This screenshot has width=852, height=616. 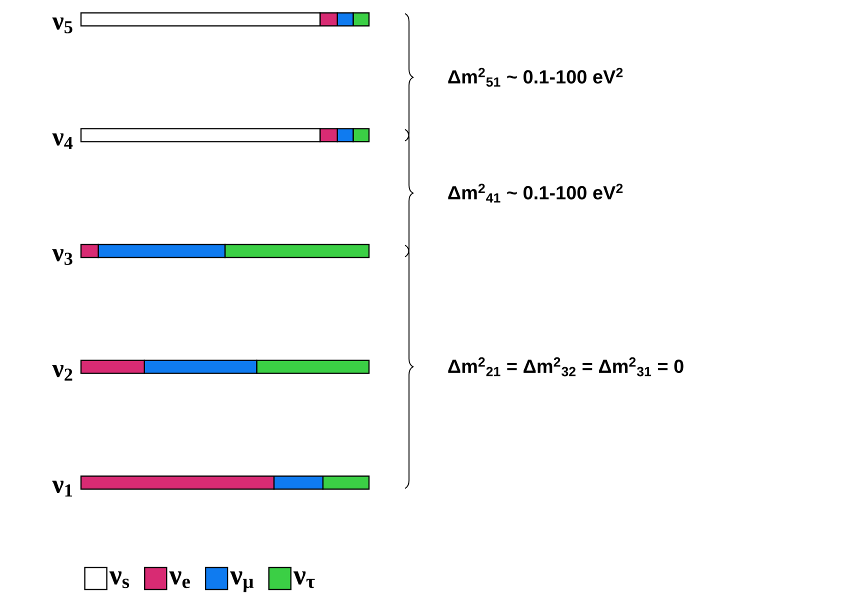 I want to click on y-tick-label: ν$_{5}$, so click(x=62, y=25).